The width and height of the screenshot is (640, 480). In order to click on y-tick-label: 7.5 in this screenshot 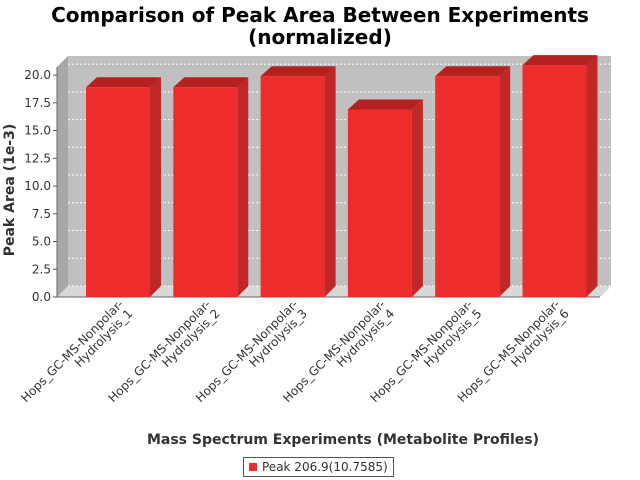, I will do `click(41, 214)`.